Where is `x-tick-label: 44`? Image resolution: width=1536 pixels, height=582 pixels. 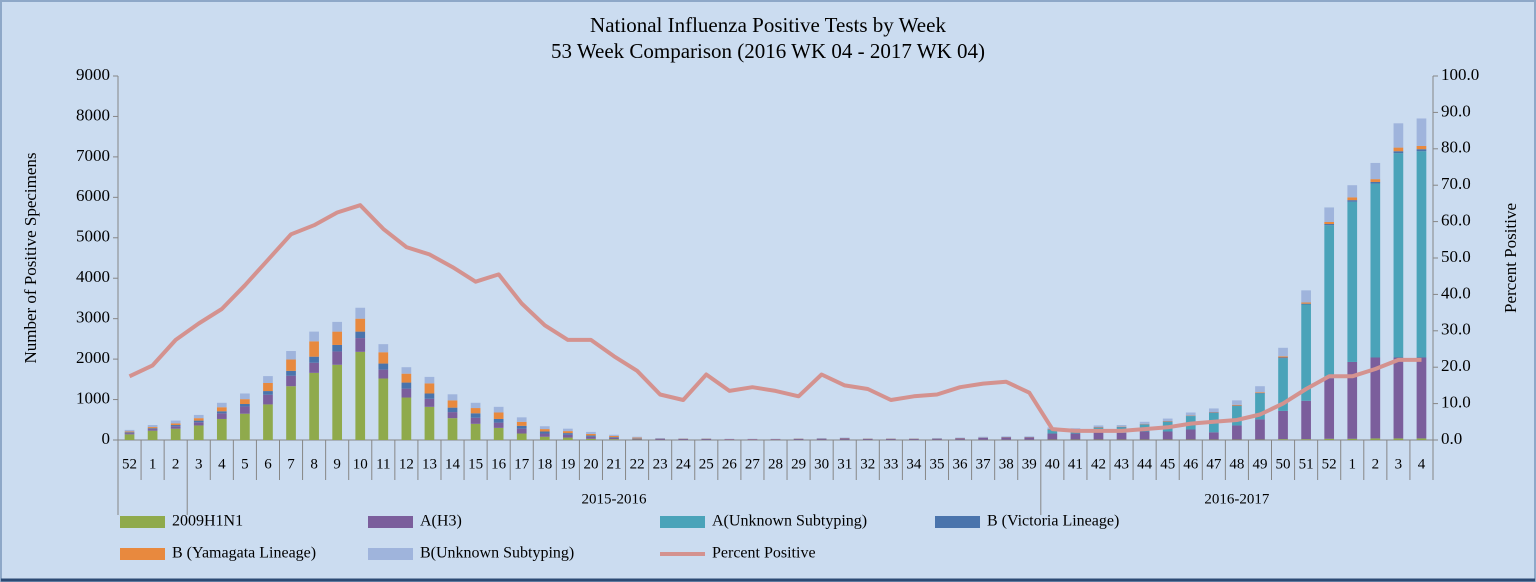 x-tick-label: 44 is located at coordinates (1145, 464).